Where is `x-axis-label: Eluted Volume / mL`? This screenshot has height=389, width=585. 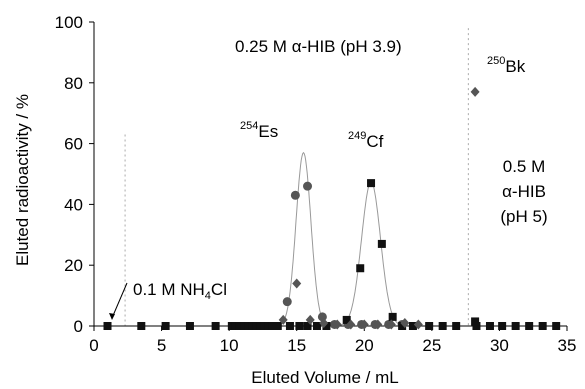 x-axis-label: Eluted Volume / mL is located at coordinates (324, 377).